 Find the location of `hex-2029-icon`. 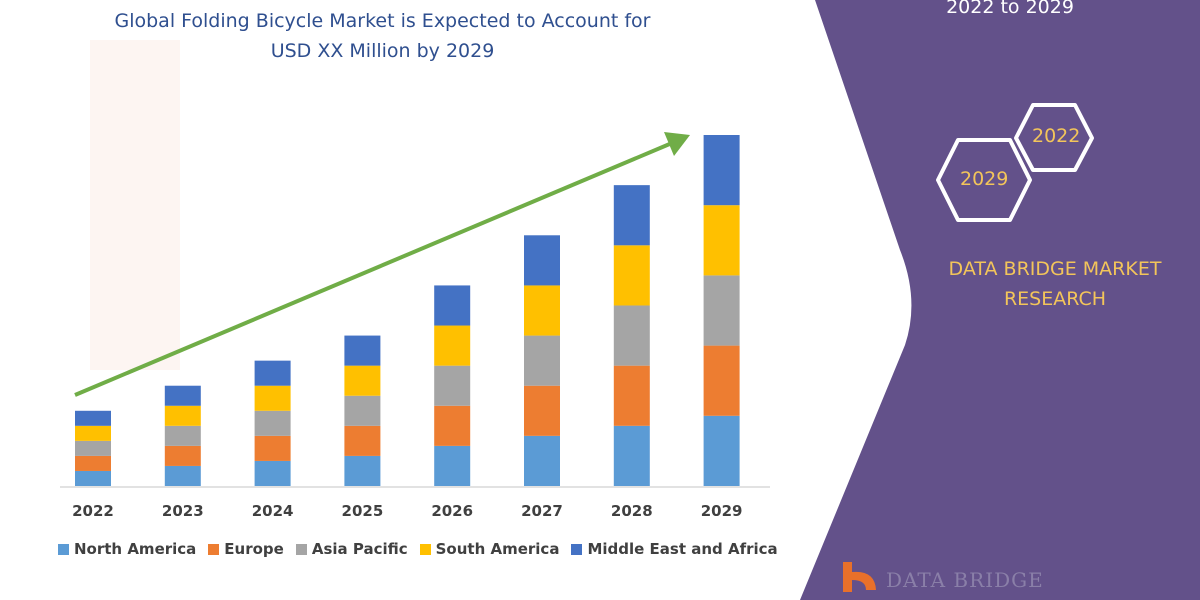

hex-2029-icon is located at coordinates (984, 180).